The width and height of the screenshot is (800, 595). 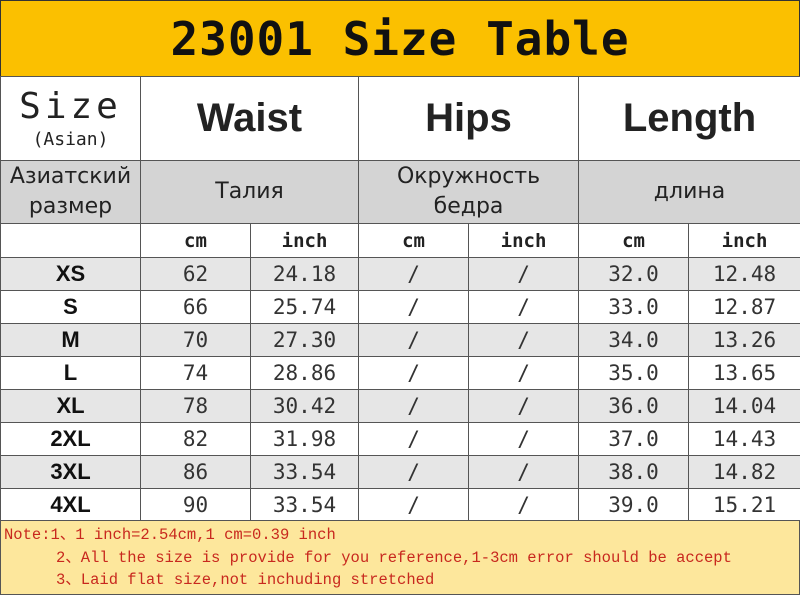 What do you see at coordinates (304, 439) in the screenshot?
I see `waist-in-cell: 31.98` at bounding box center [304, 439].